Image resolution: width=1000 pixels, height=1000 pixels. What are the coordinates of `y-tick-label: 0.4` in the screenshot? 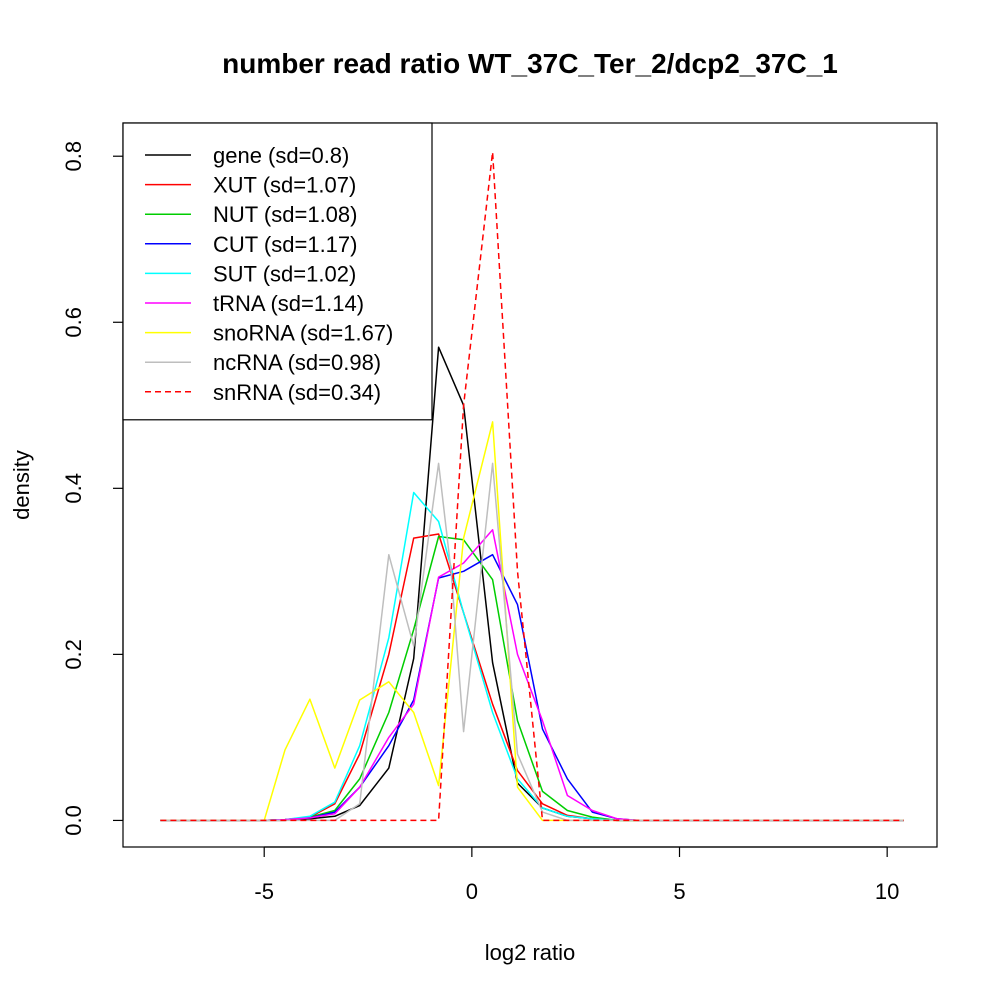 It's located at (73, 488).